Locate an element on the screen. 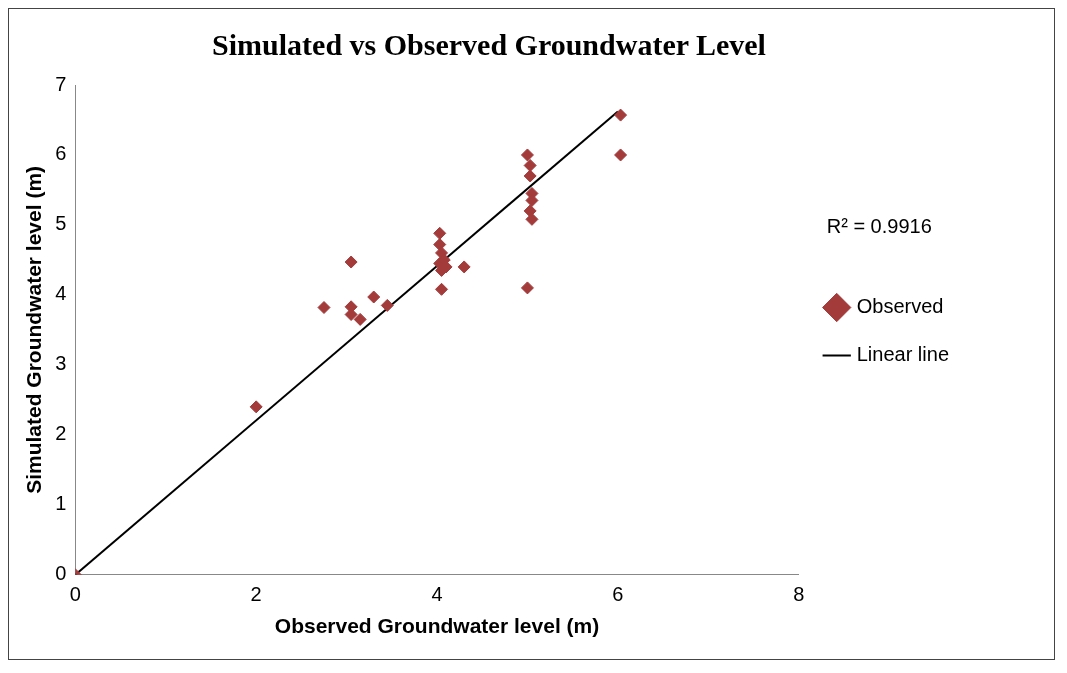 This screenshot has width=1067, height=673. y-tick-label: 4 is located at coordinates (61, 293).